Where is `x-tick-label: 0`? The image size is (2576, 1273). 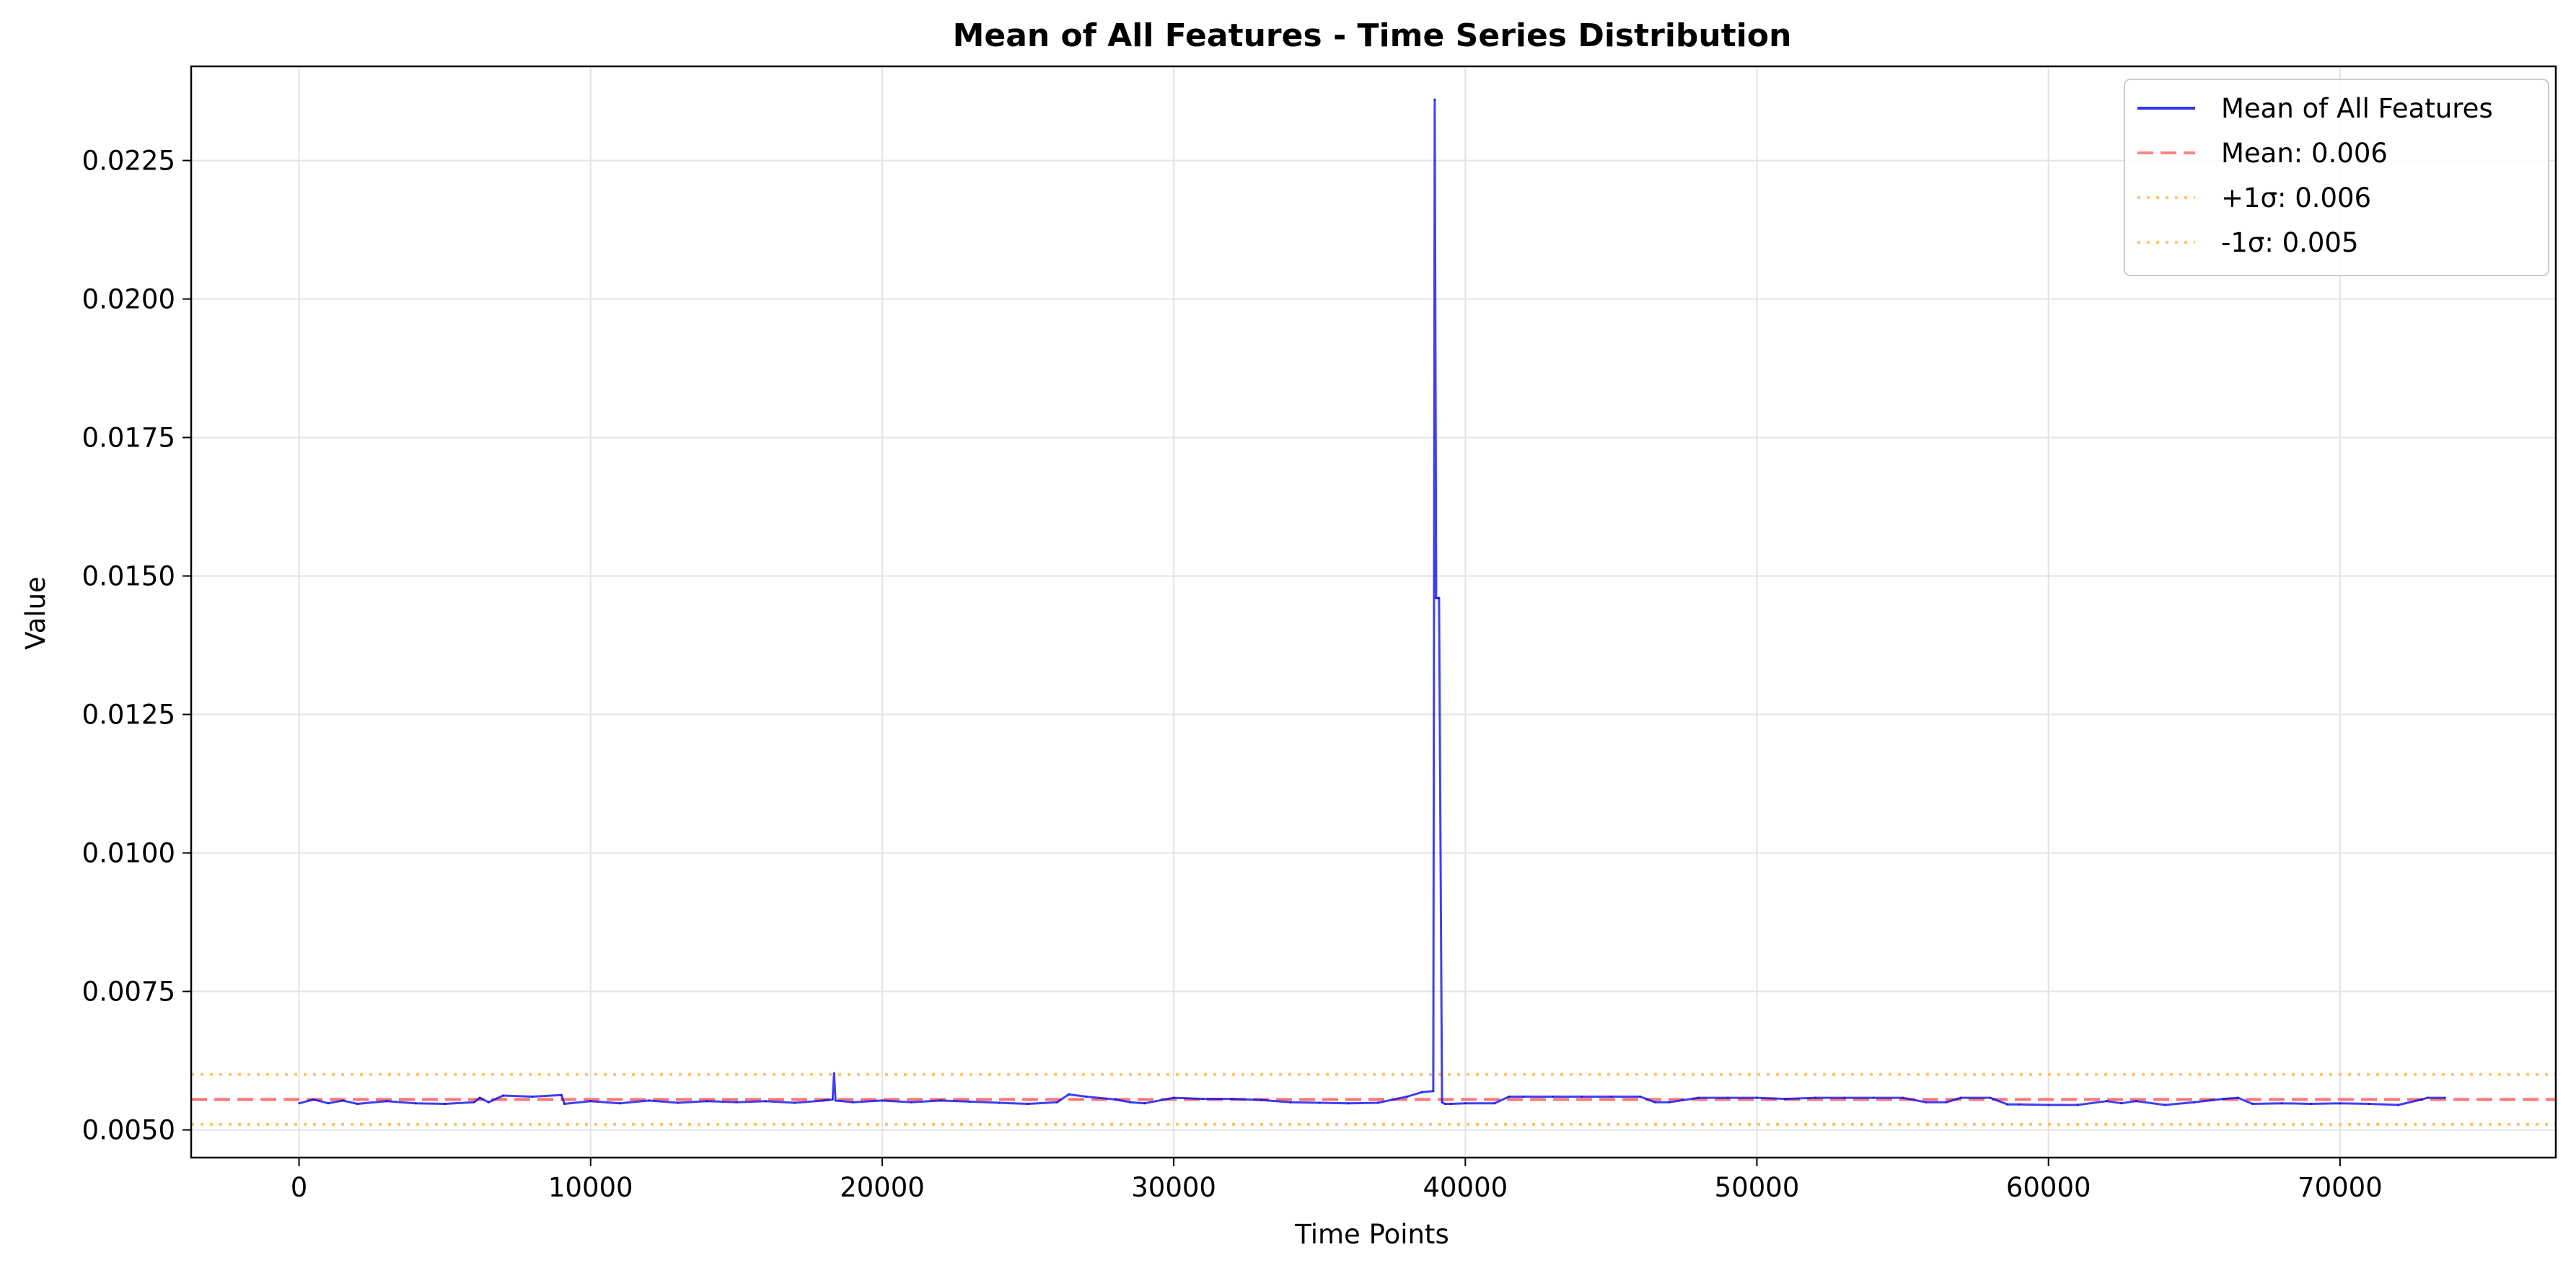 x-tick-label: 0 is located at coordinates (299, 1187).